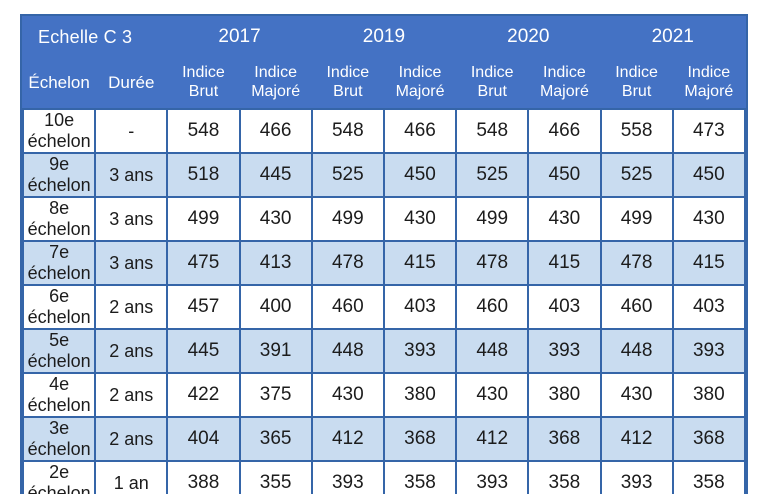  Describe the element at coordinates (59, 307) in the screenshot. I see `echelon-cell: 6e échelon` at that location.